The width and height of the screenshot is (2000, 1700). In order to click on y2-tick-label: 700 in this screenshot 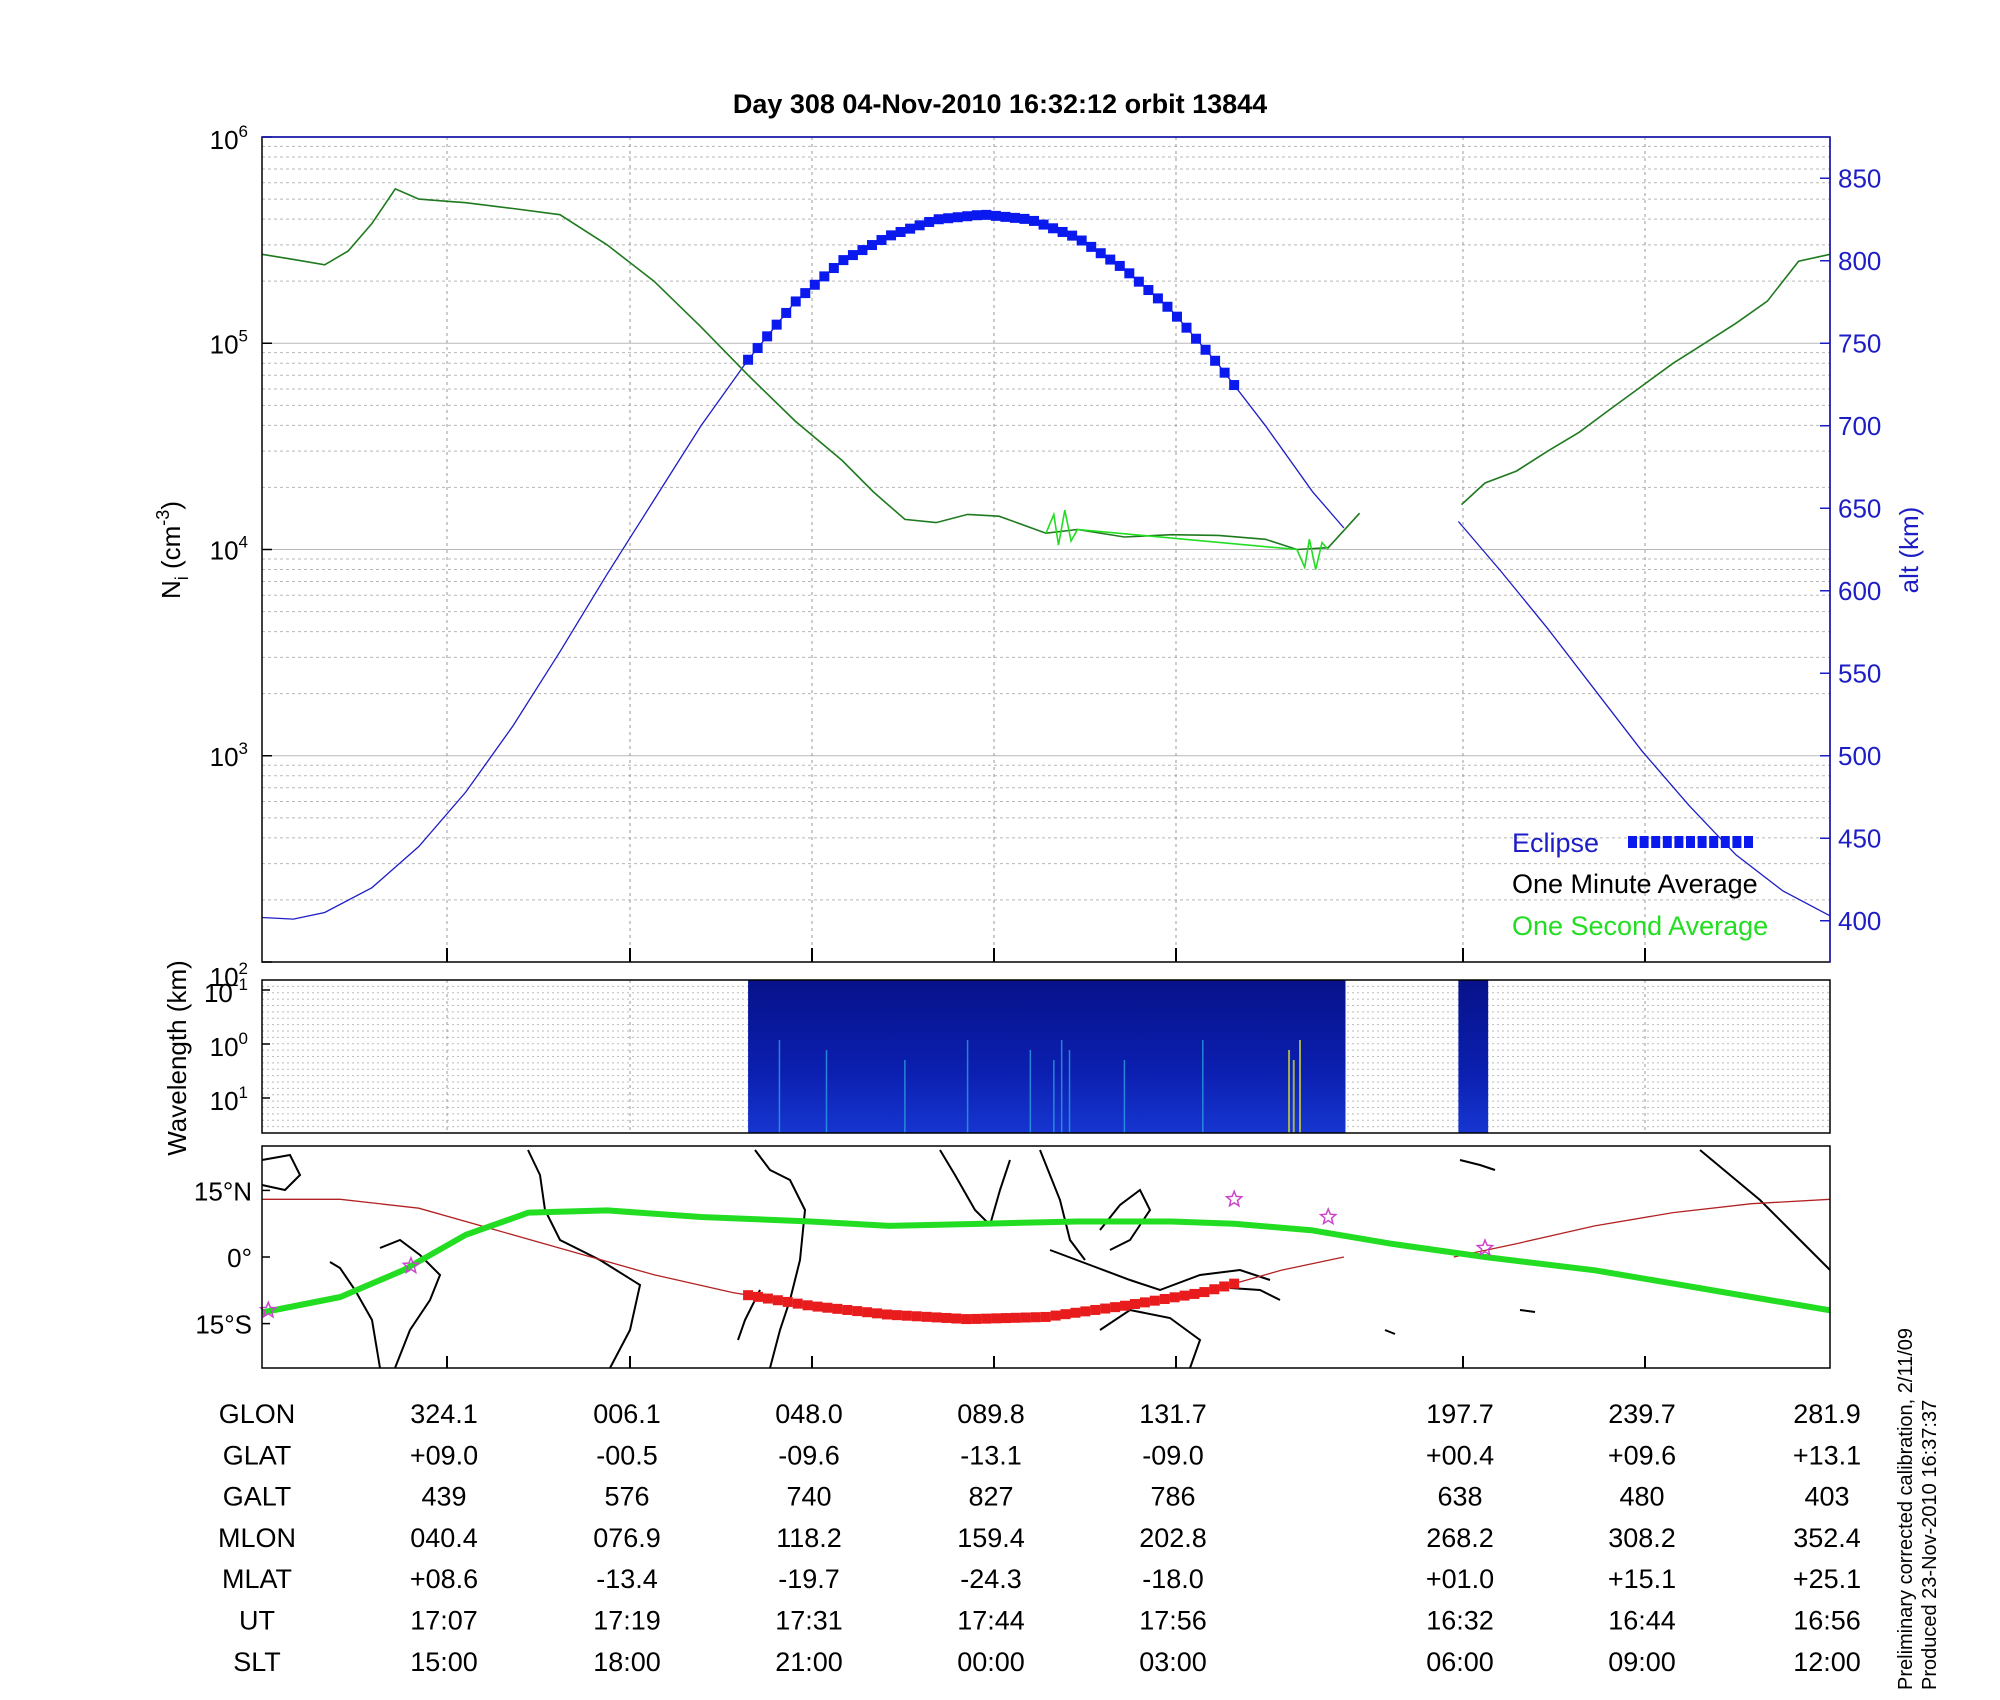, I will do `click(1859, 426)`.